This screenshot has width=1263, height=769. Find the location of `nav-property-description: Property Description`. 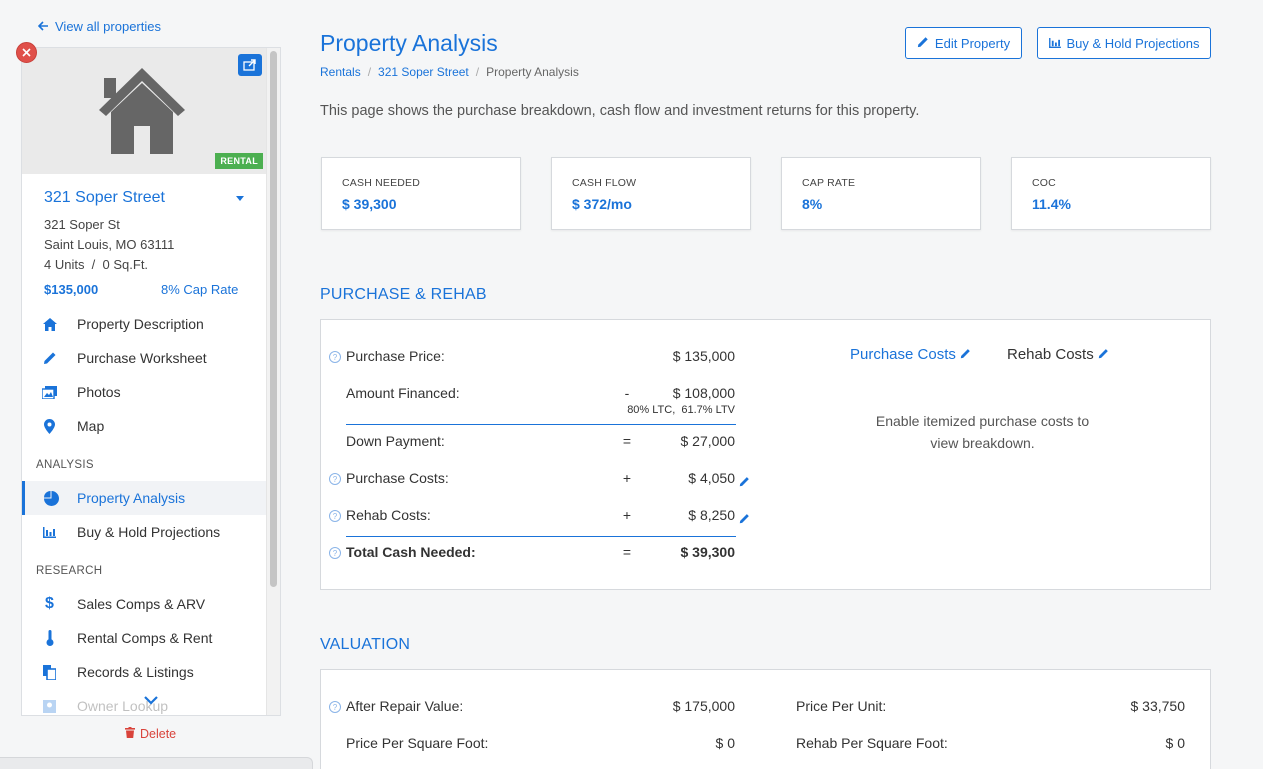

nav-property-description: Property Description is located at coordinates (144, 324).